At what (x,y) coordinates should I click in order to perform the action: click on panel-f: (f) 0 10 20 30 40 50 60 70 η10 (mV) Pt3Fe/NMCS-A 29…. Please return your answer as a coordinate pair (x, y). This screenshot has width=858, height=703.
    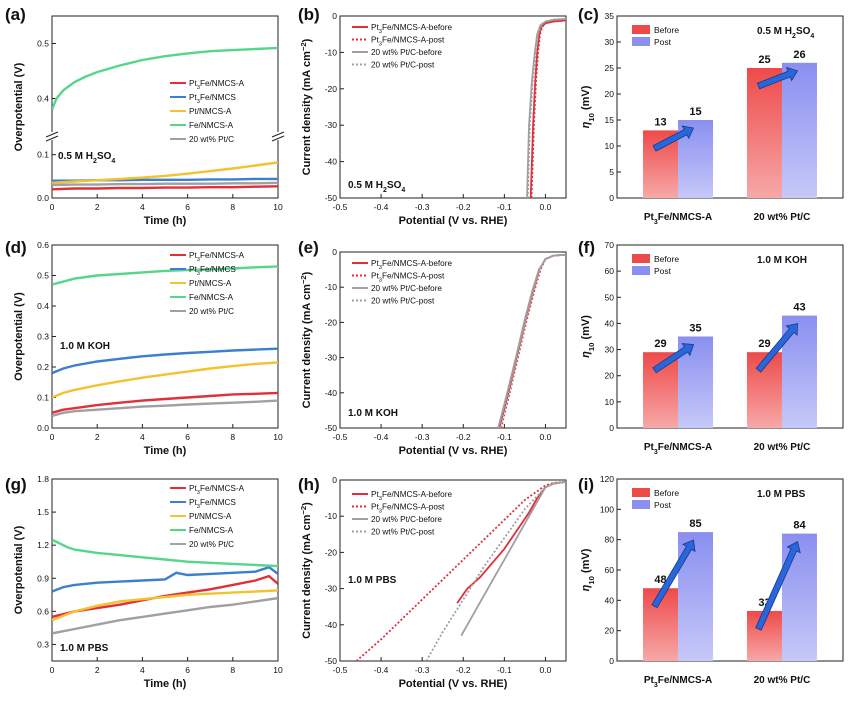
    Looking at the image, I should click on (711, 347).